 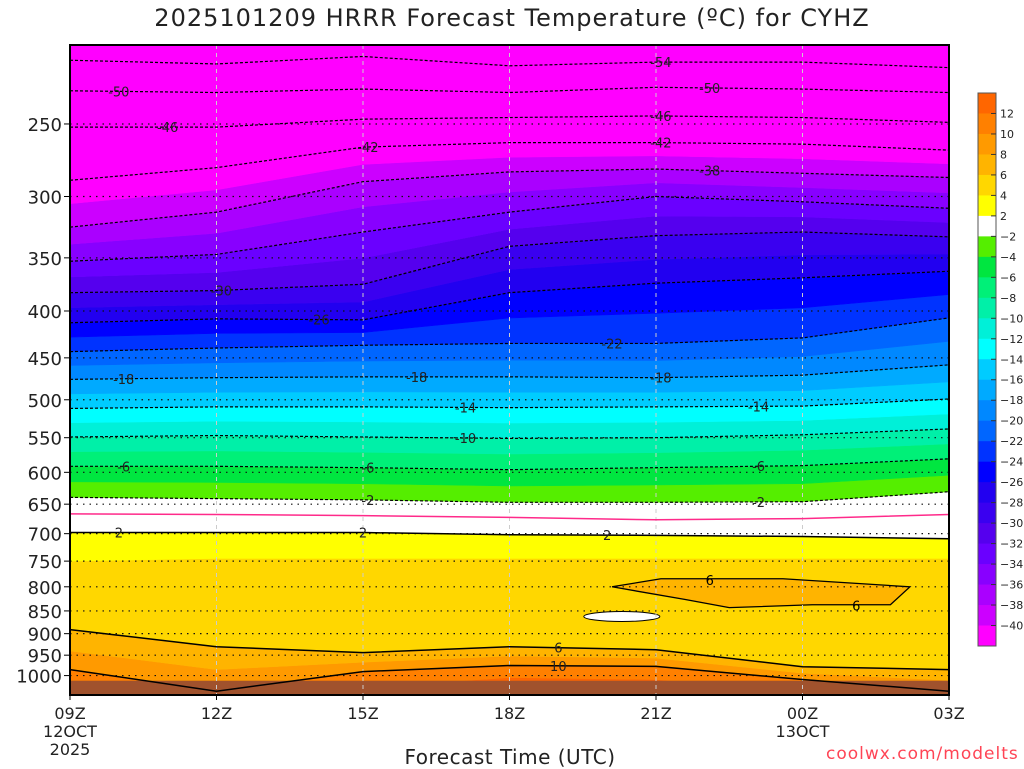 I want to click on y-tick-label: 300, so click(x=45, y=198).